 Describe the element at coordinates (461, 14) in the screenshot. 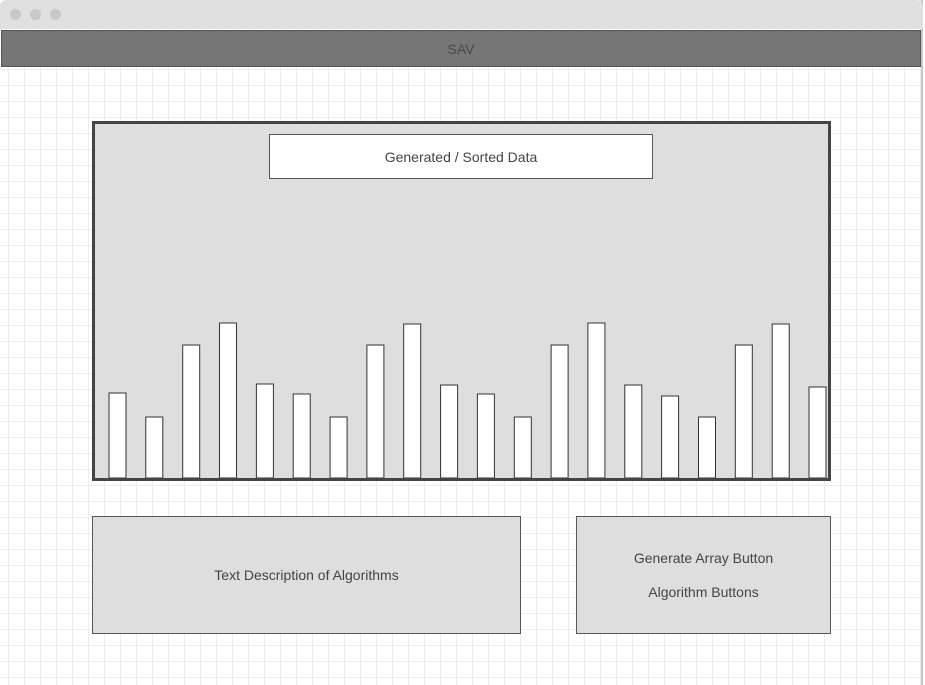

I see `window-titlebar` at that location.